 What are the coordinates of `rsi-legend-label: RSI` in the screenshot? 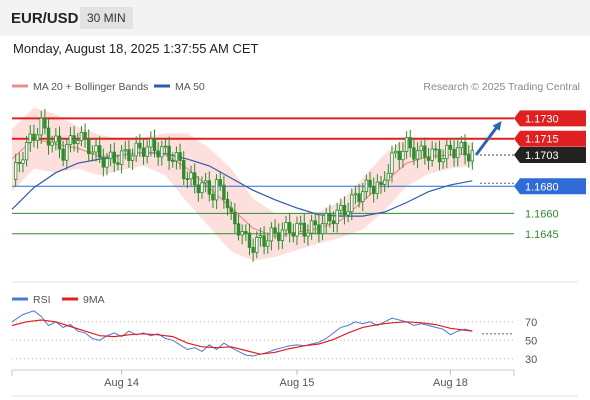 It's located at (42, 300).